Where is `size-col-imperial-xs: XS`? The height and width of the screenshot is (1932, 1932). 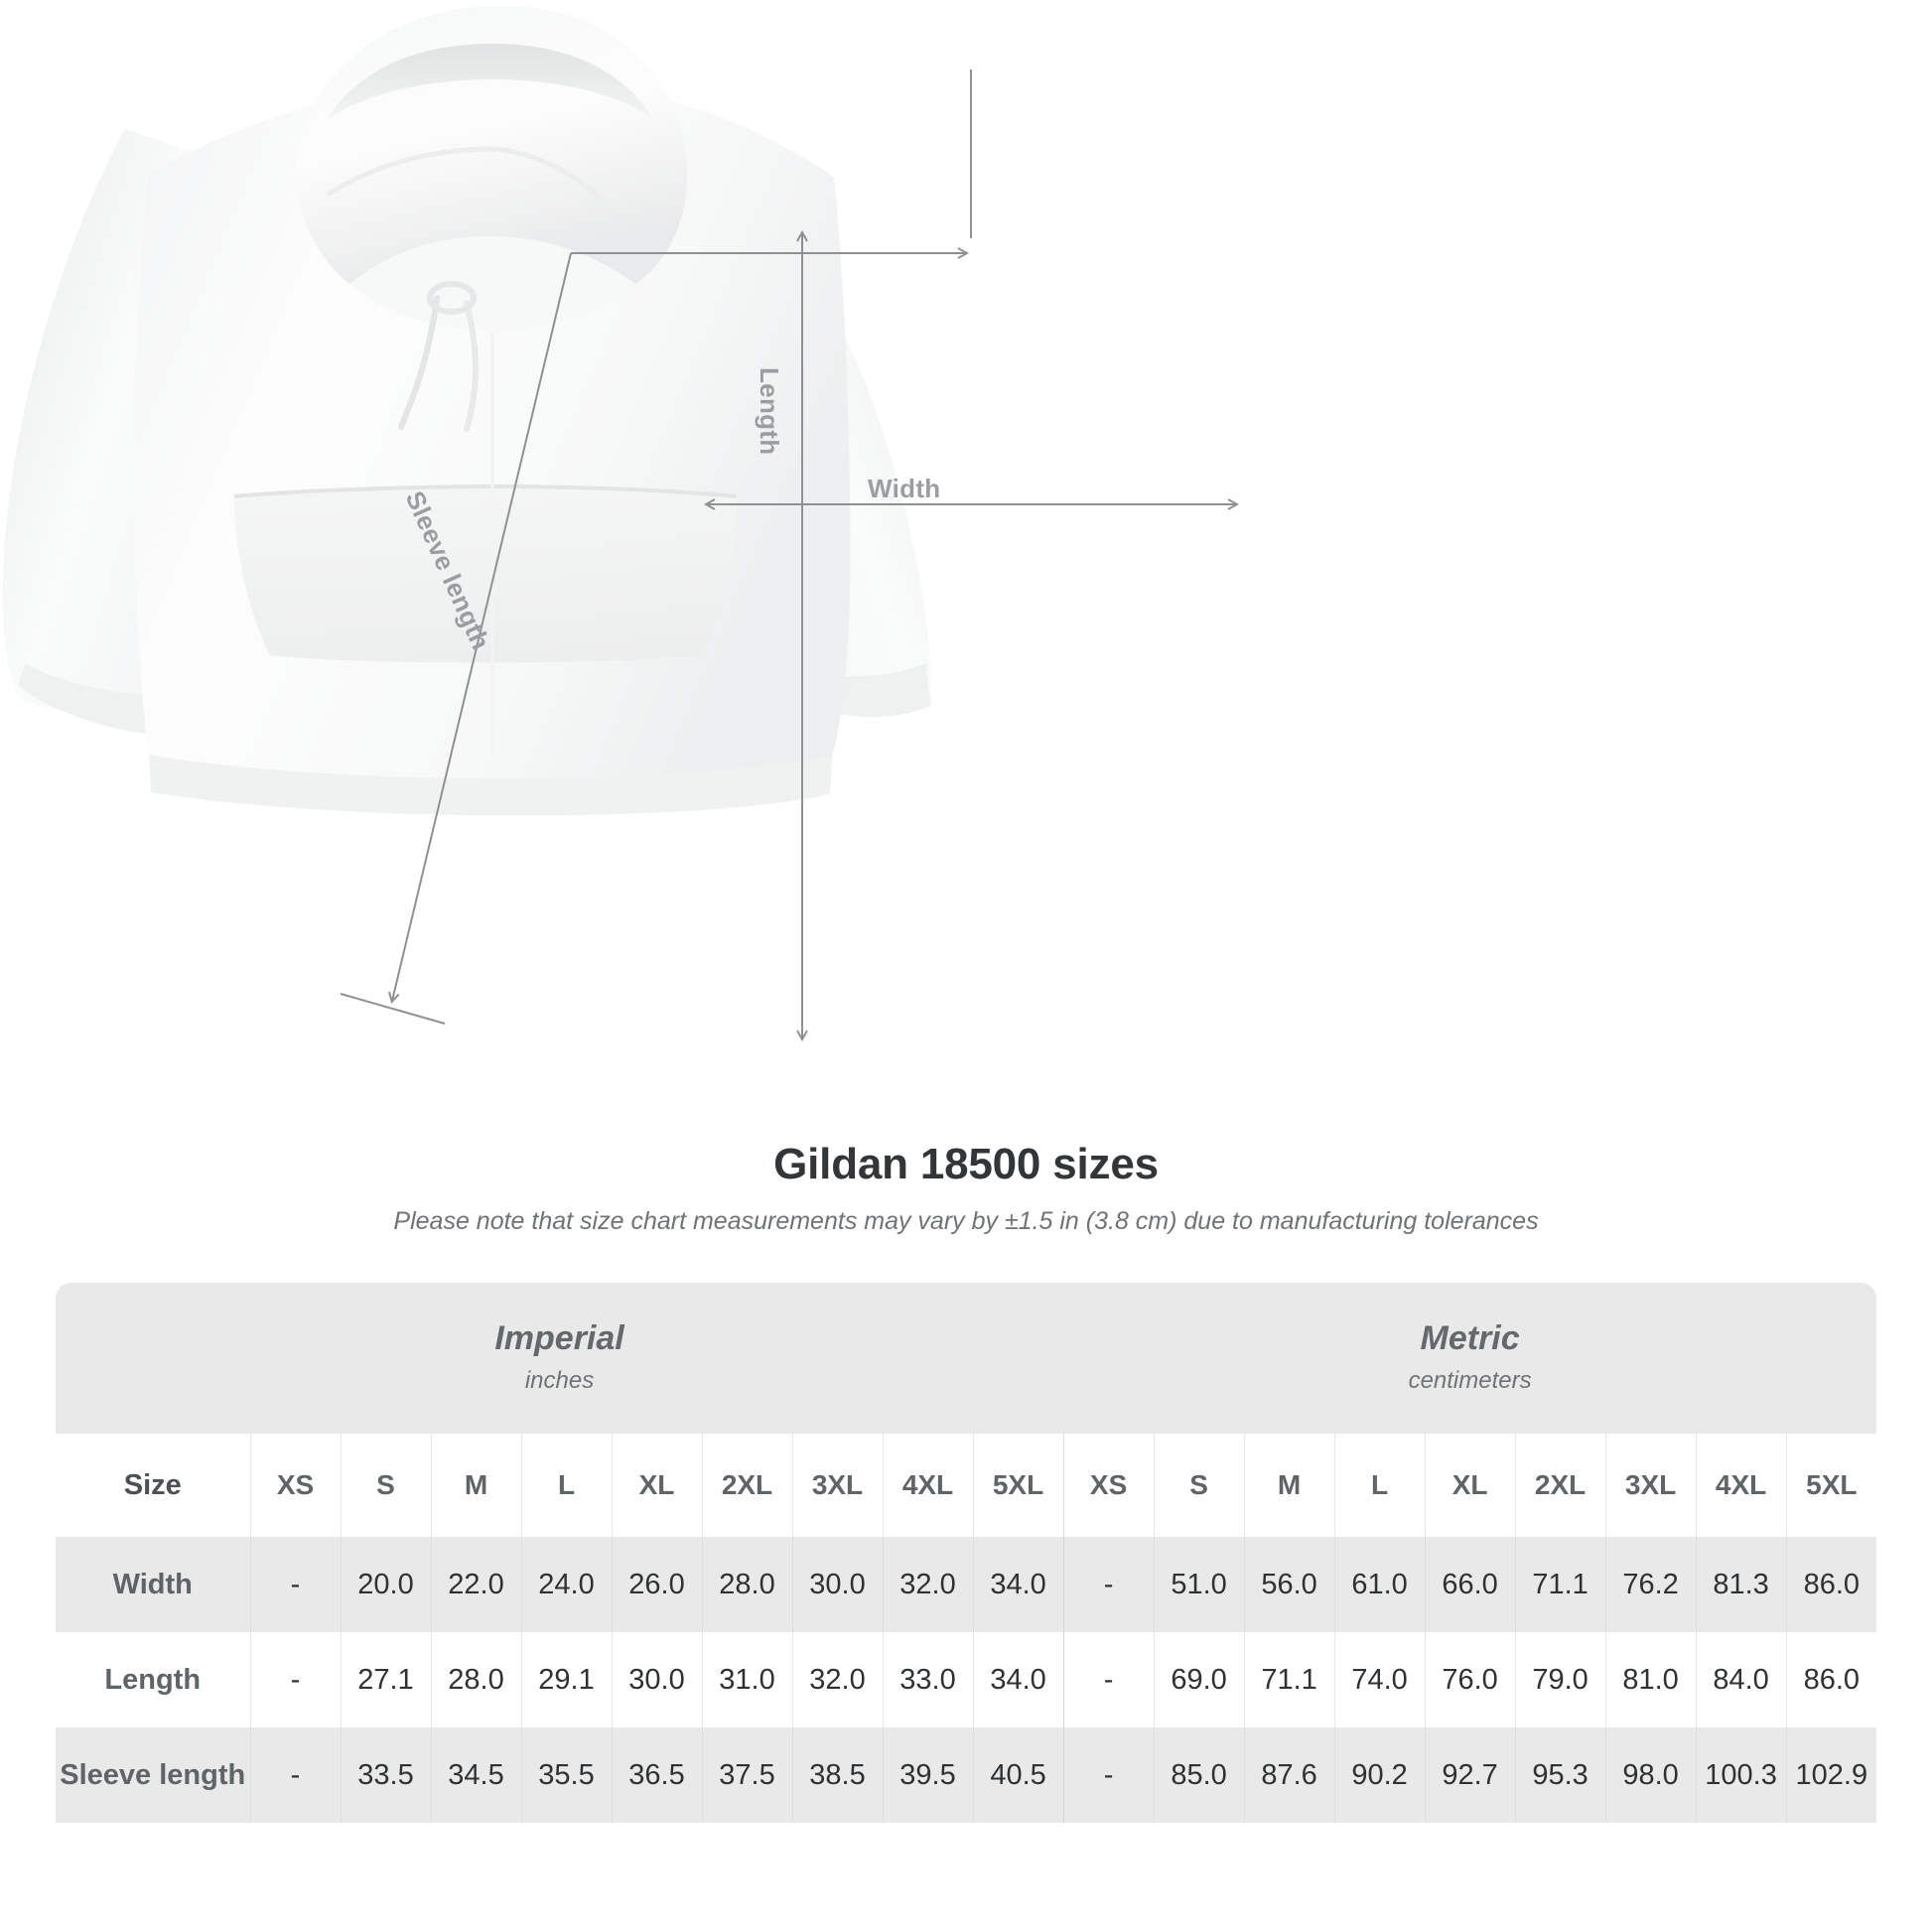 size-col-imperial-xs: XS is located at coordinates (295, 1486).